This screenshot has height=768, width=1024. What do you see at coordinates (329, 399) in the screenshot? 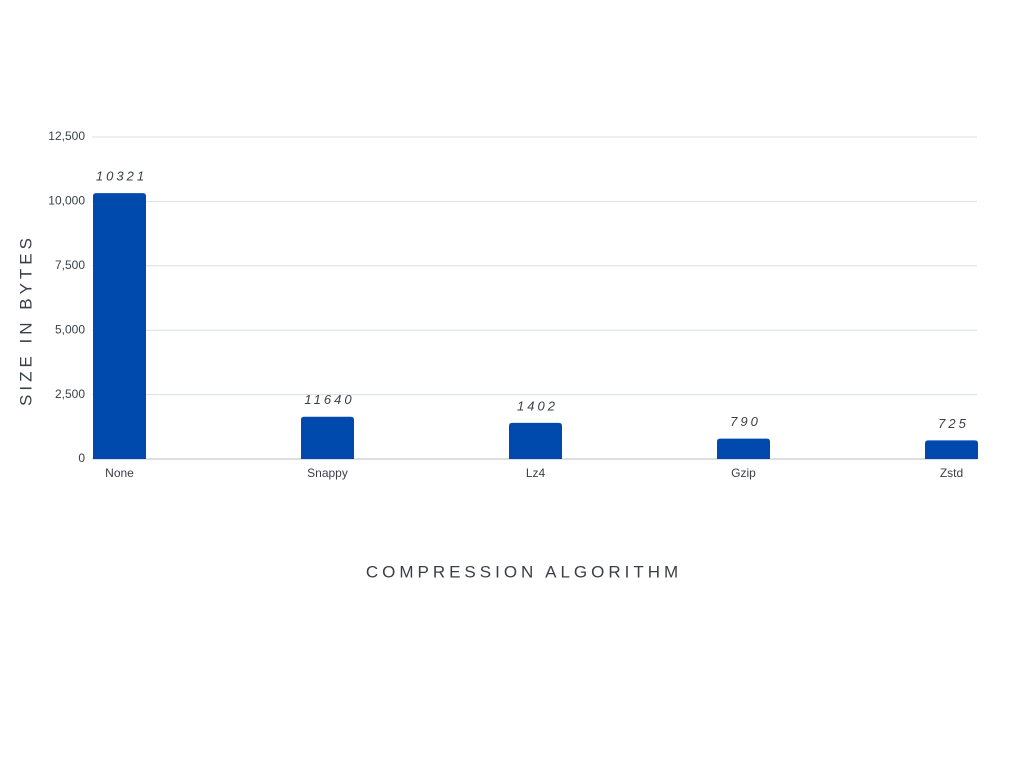
I see `data-label: 11640` at bounding box center [329, 399].